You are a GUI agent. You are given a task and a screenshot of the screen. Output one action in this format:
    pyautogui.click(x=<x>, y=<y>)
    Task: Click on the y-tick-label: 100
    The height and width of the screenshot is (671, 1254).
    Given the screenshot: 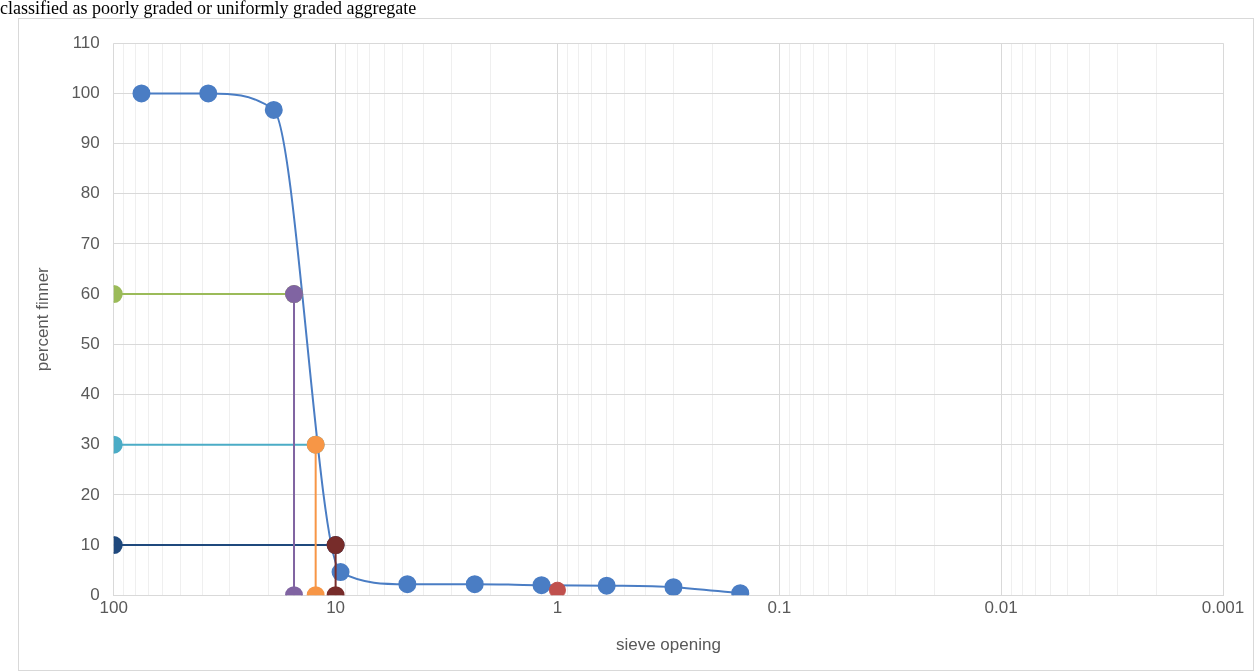 What is the action you would take?
    pyautogui.click(x=85, y=93)
    